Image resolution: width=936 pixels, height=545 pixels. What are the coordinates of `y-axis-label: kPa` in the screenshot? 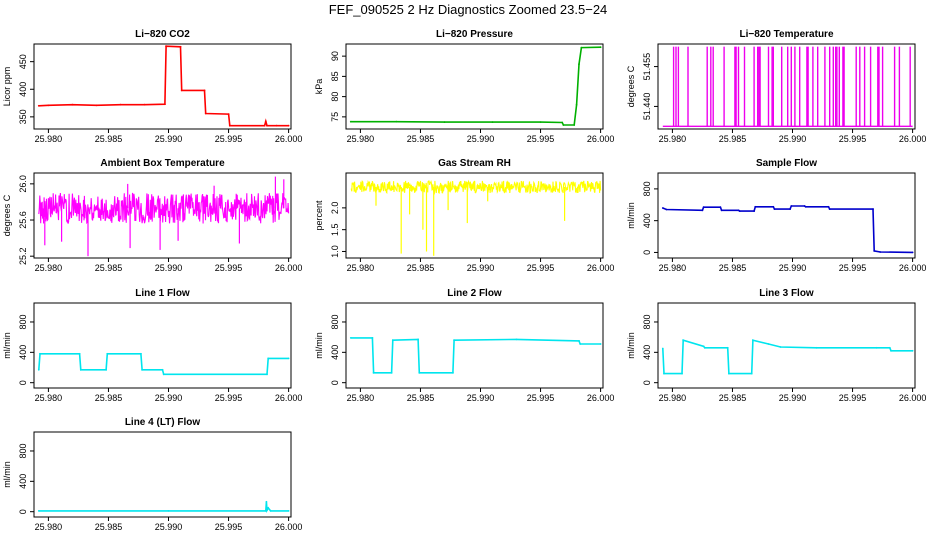 It's located at (319, 87).